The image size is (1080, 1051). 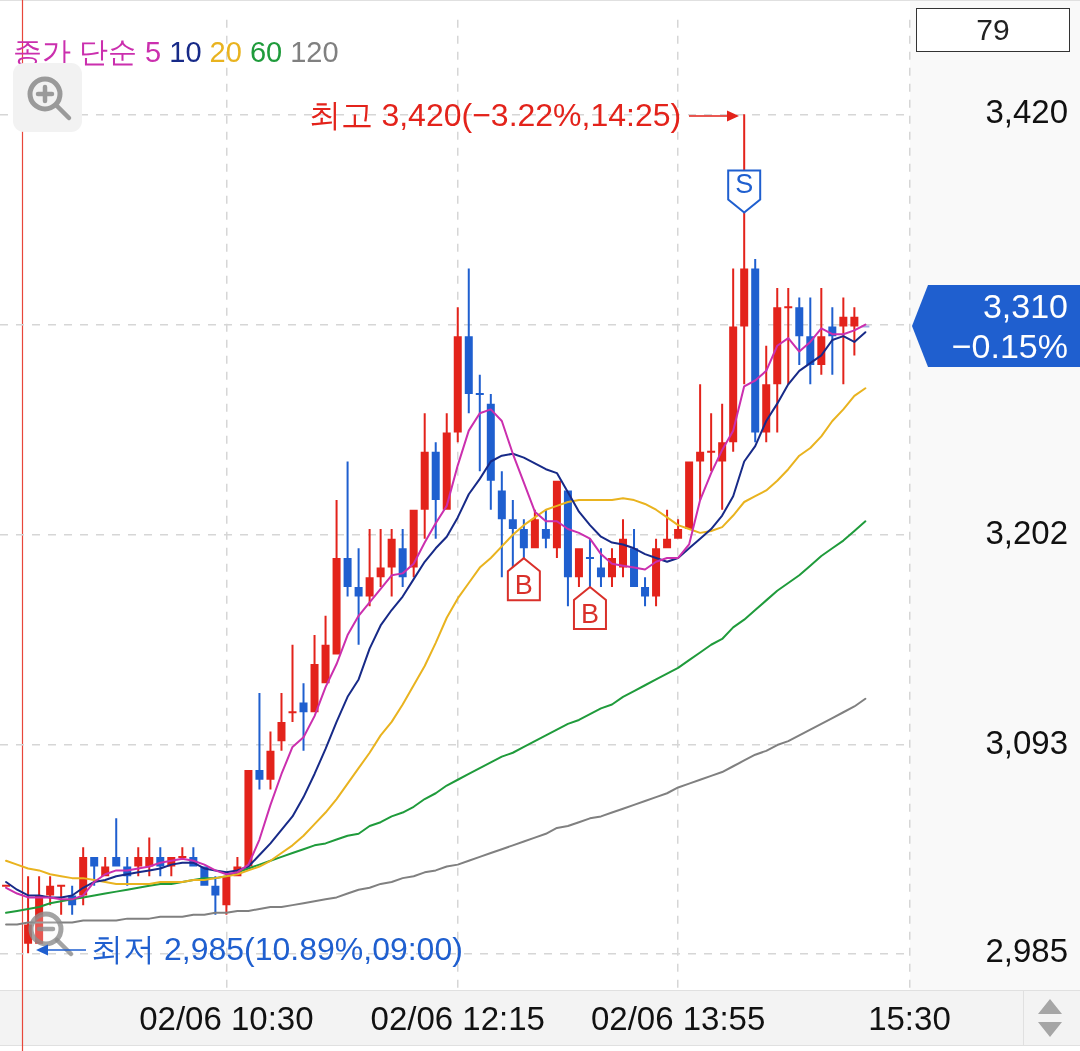 I want to click on text: 60, so click(x=266, y=51).